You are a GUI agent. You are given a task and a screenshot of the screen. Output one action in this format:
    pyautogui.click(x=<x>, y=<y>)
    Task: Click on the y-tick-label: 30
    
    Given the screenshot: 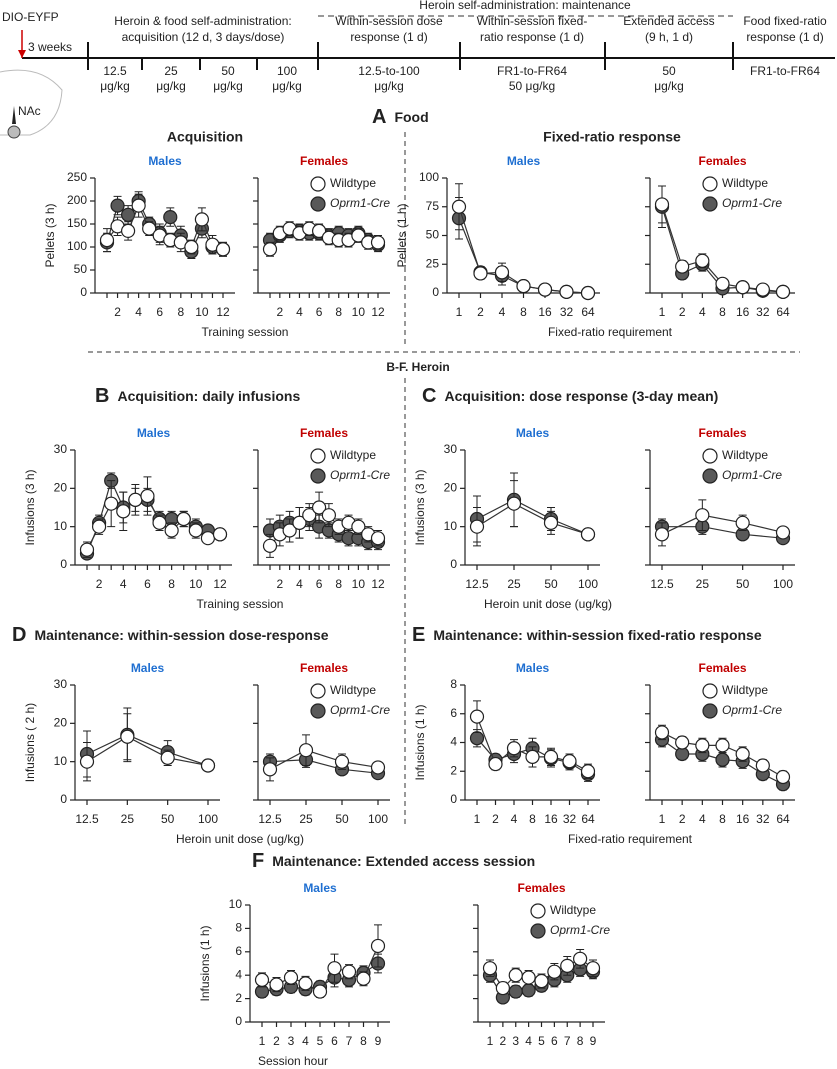 What is the action you would take?
    pyautogui.click(x=61, y=449)
    